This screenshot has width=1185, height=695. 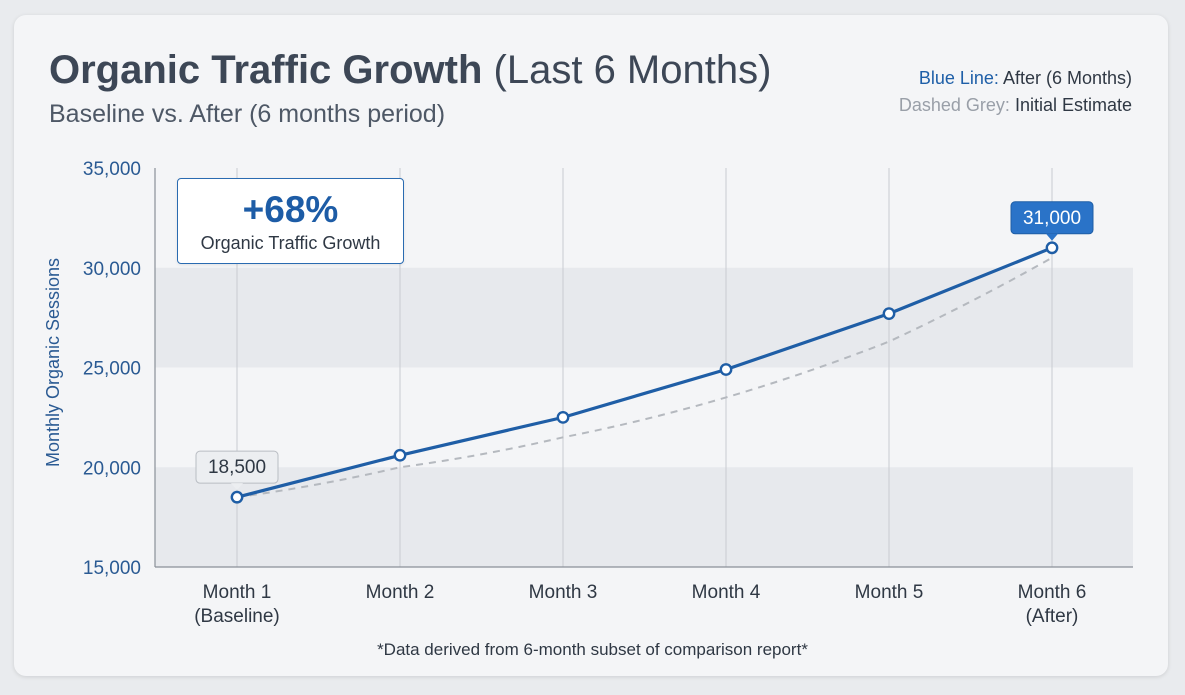 What do you see at coordinates (112, 369) in the screenshot?
I see `y-tick-label: 25,000` at bounding box center [112, 369].